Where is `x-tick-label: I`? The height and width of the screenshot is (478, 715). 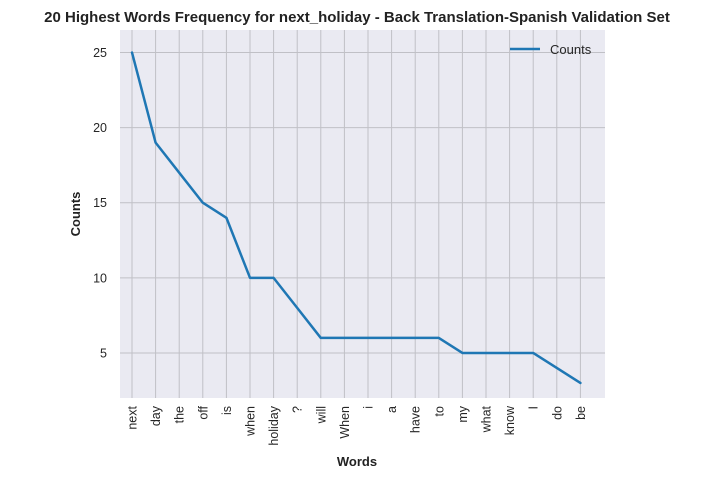
x-tick-label: I is located at coordinates (534, 407).